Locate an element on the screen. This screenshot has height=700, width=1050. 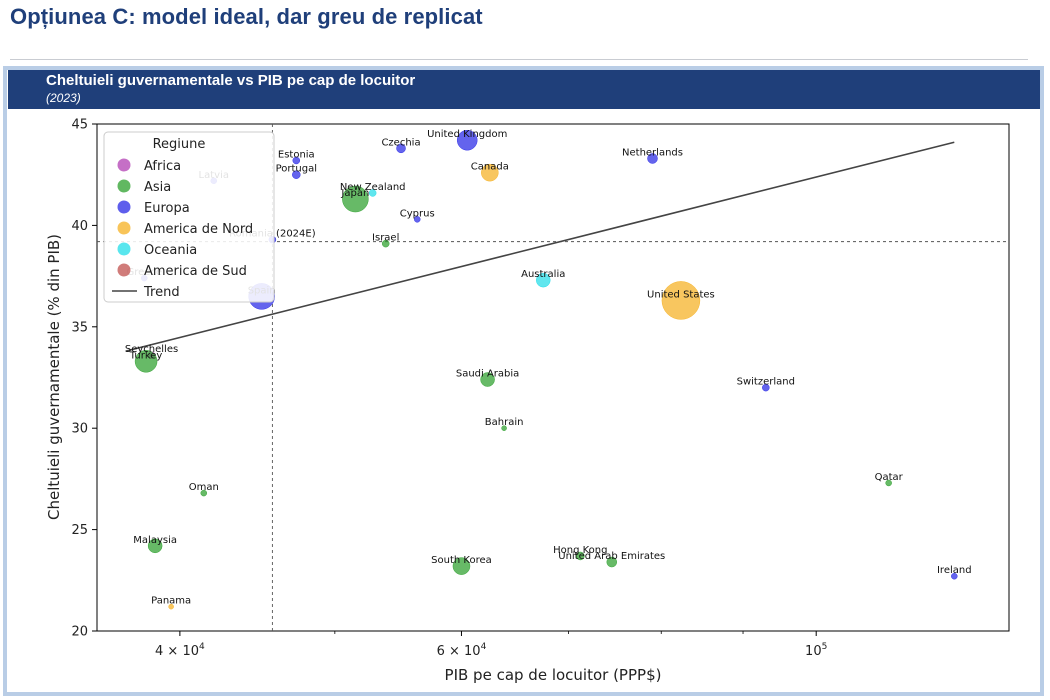
point-label: United States is located at coordinates (681, 294).